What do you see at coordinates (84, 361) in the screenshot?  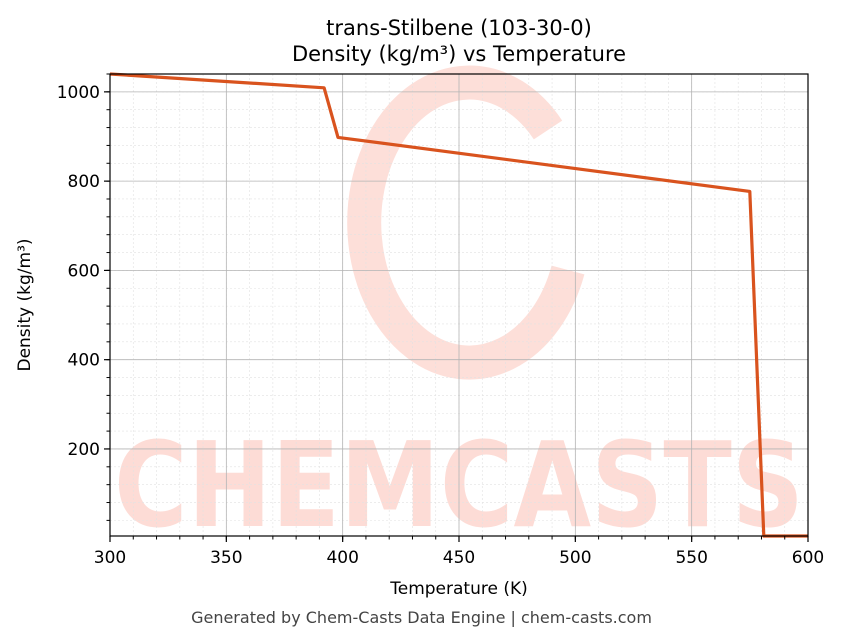 I see `y-tick-label: 400` at bounding box center [84, 361].